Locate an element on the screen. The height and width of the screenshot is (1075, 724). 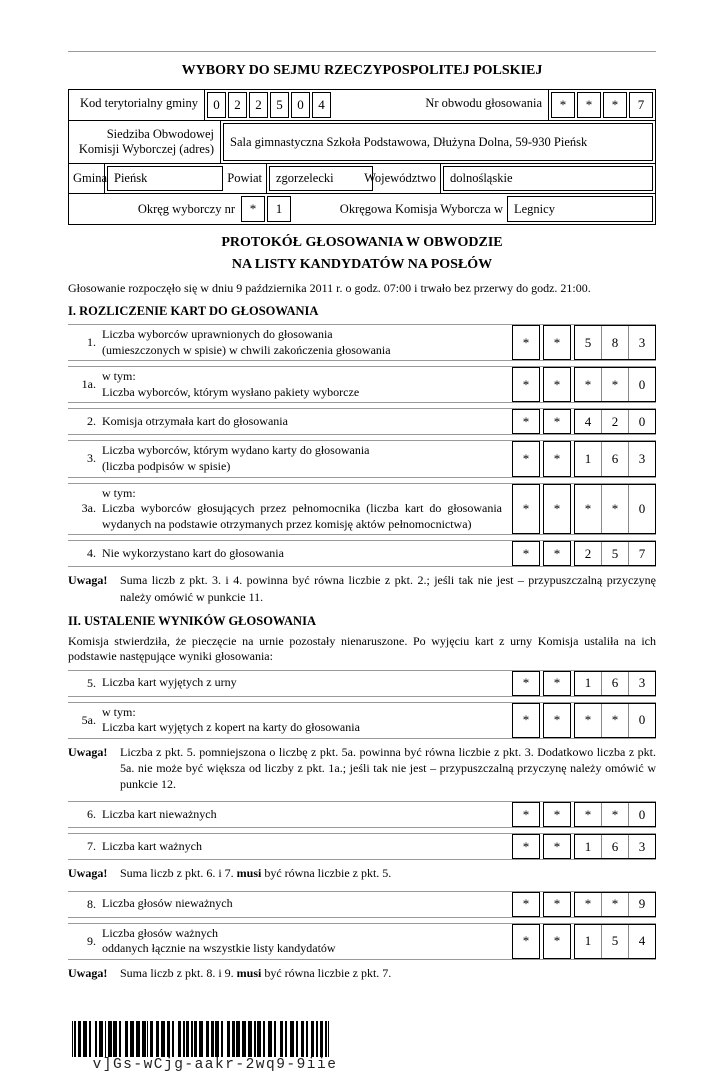
territory-code-label: Kod terytorialny gminy is located at coordinates (137, 105).